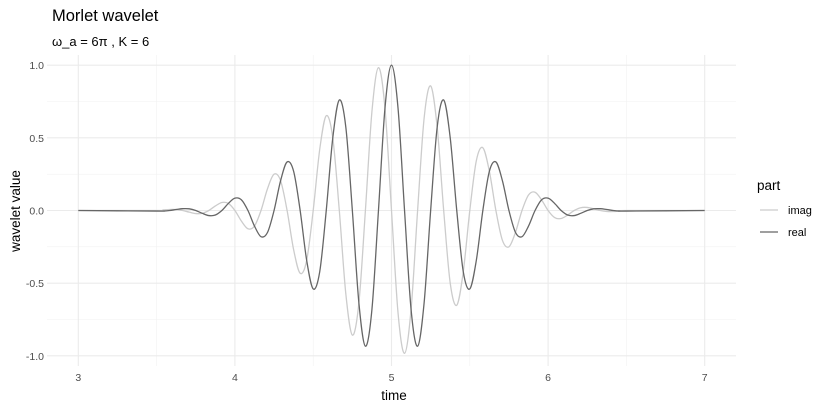 The image size is (828, 410). What do you see at coordinates (705, 378) in the screenshot?
I see `x-tick-label: 7` at bounding box center [705, 378].